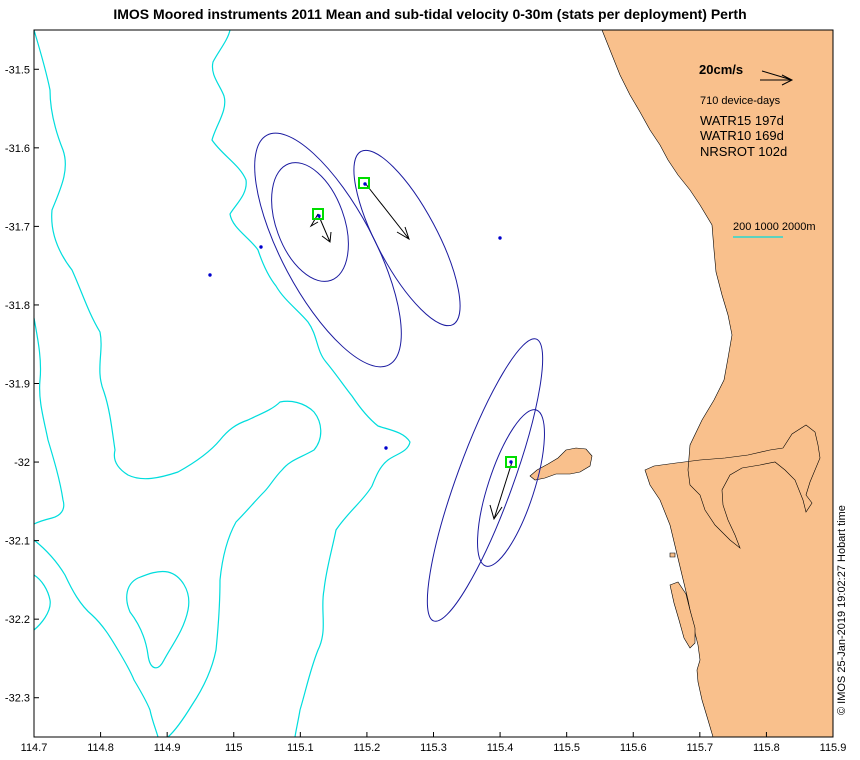  Describe the element at coordinates (721, 69) in the screenshot. I see `velocity-scale-label: 20cm/s` at that location.